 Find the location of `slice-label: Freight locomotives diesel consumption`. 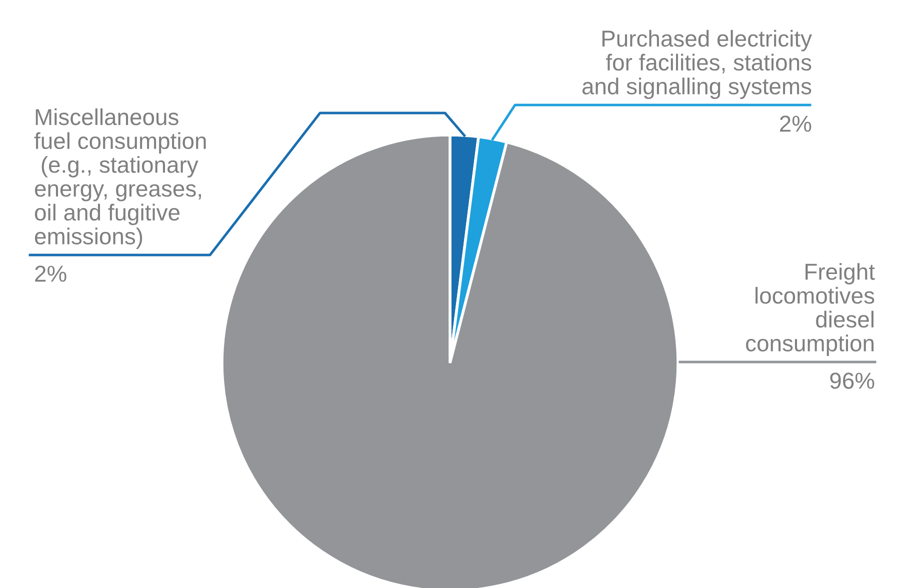

slice-label: Freight locomotives diesel consumption is located at coordinates (810, 309).